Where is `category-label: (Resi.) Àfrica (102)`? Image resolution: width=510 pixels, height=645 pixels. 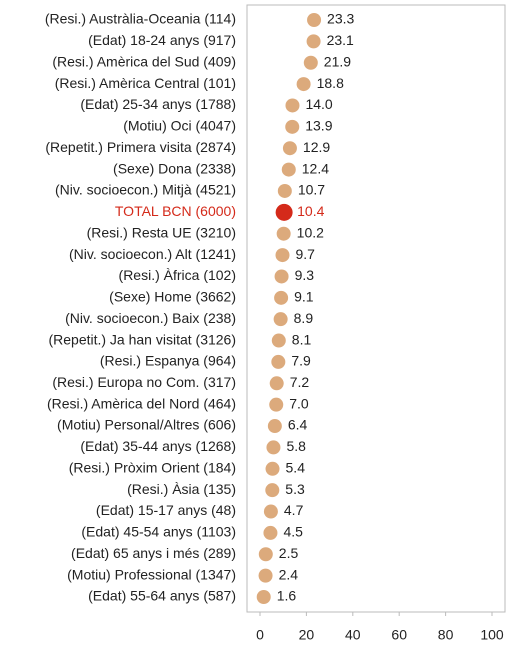 category-label: (Resi.) Àfrica (102) is located at coordinates (177, 275).